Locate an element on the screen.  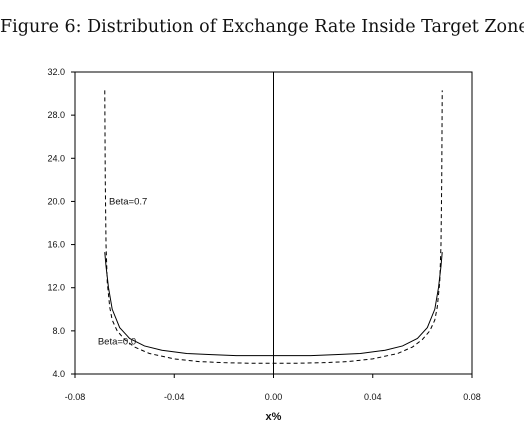
x-tick-label: -0.08 is located at coordinates (75, 397).